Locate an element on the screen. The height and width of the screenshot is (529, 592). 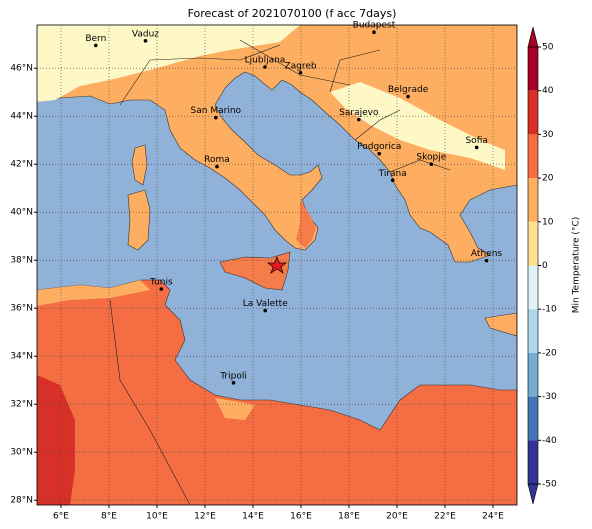
colorbar-tick-label: 40 is located at coordinates (548, 91).